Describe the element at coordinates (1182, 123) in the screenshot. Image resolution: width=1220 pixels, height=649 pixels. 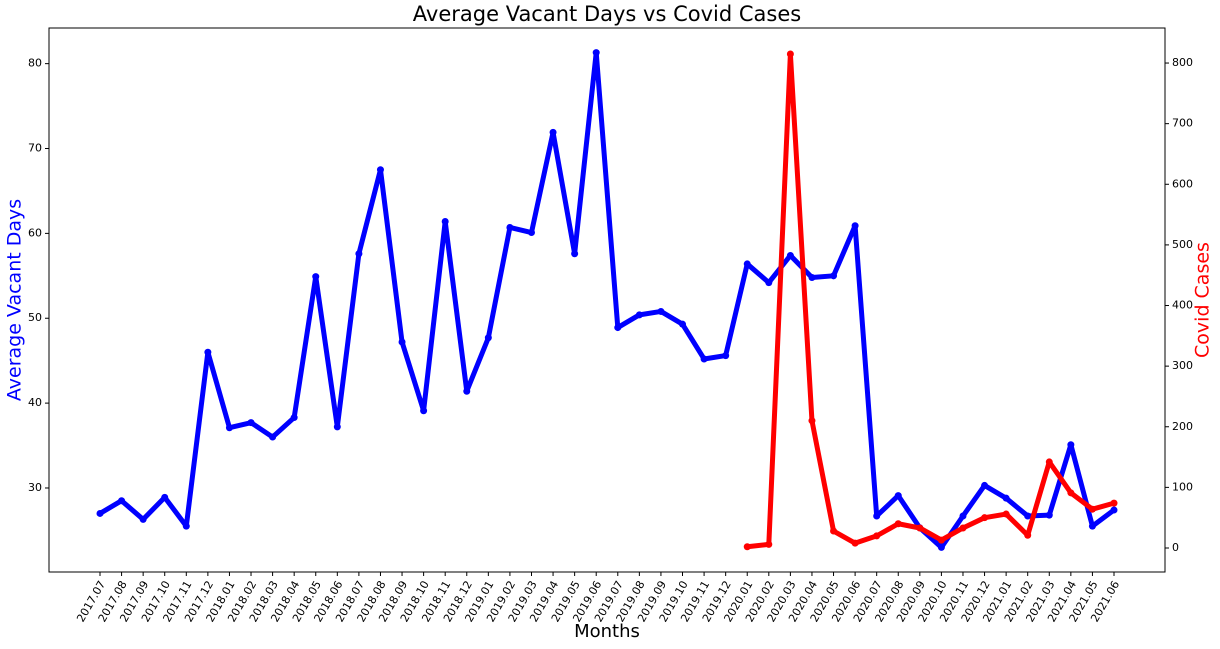
I see `y2-tick-label: 700` at that location.